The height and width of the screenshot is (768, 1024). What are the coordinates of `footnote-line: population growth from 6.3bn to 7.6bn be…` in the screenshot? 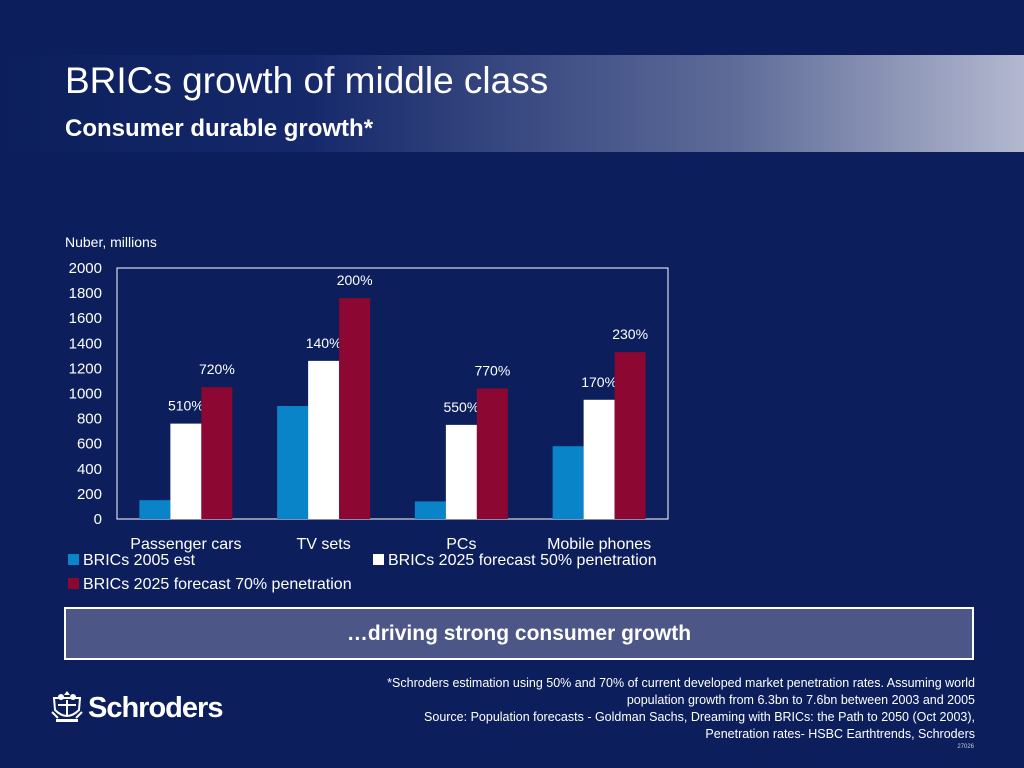 It's located at (800, 700).